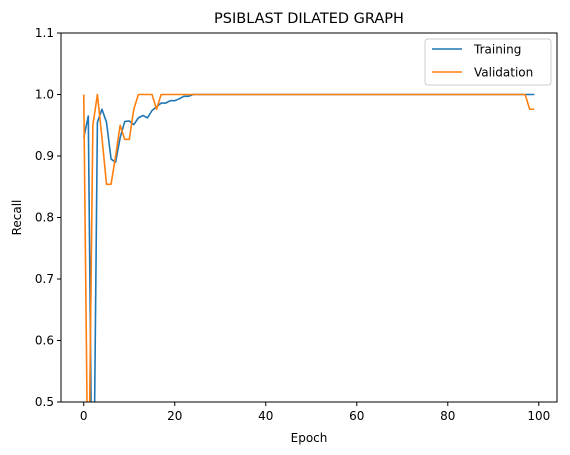 The image size is (570, 455). I want to click on x-axis-label: Epoch, so click(309, 438).